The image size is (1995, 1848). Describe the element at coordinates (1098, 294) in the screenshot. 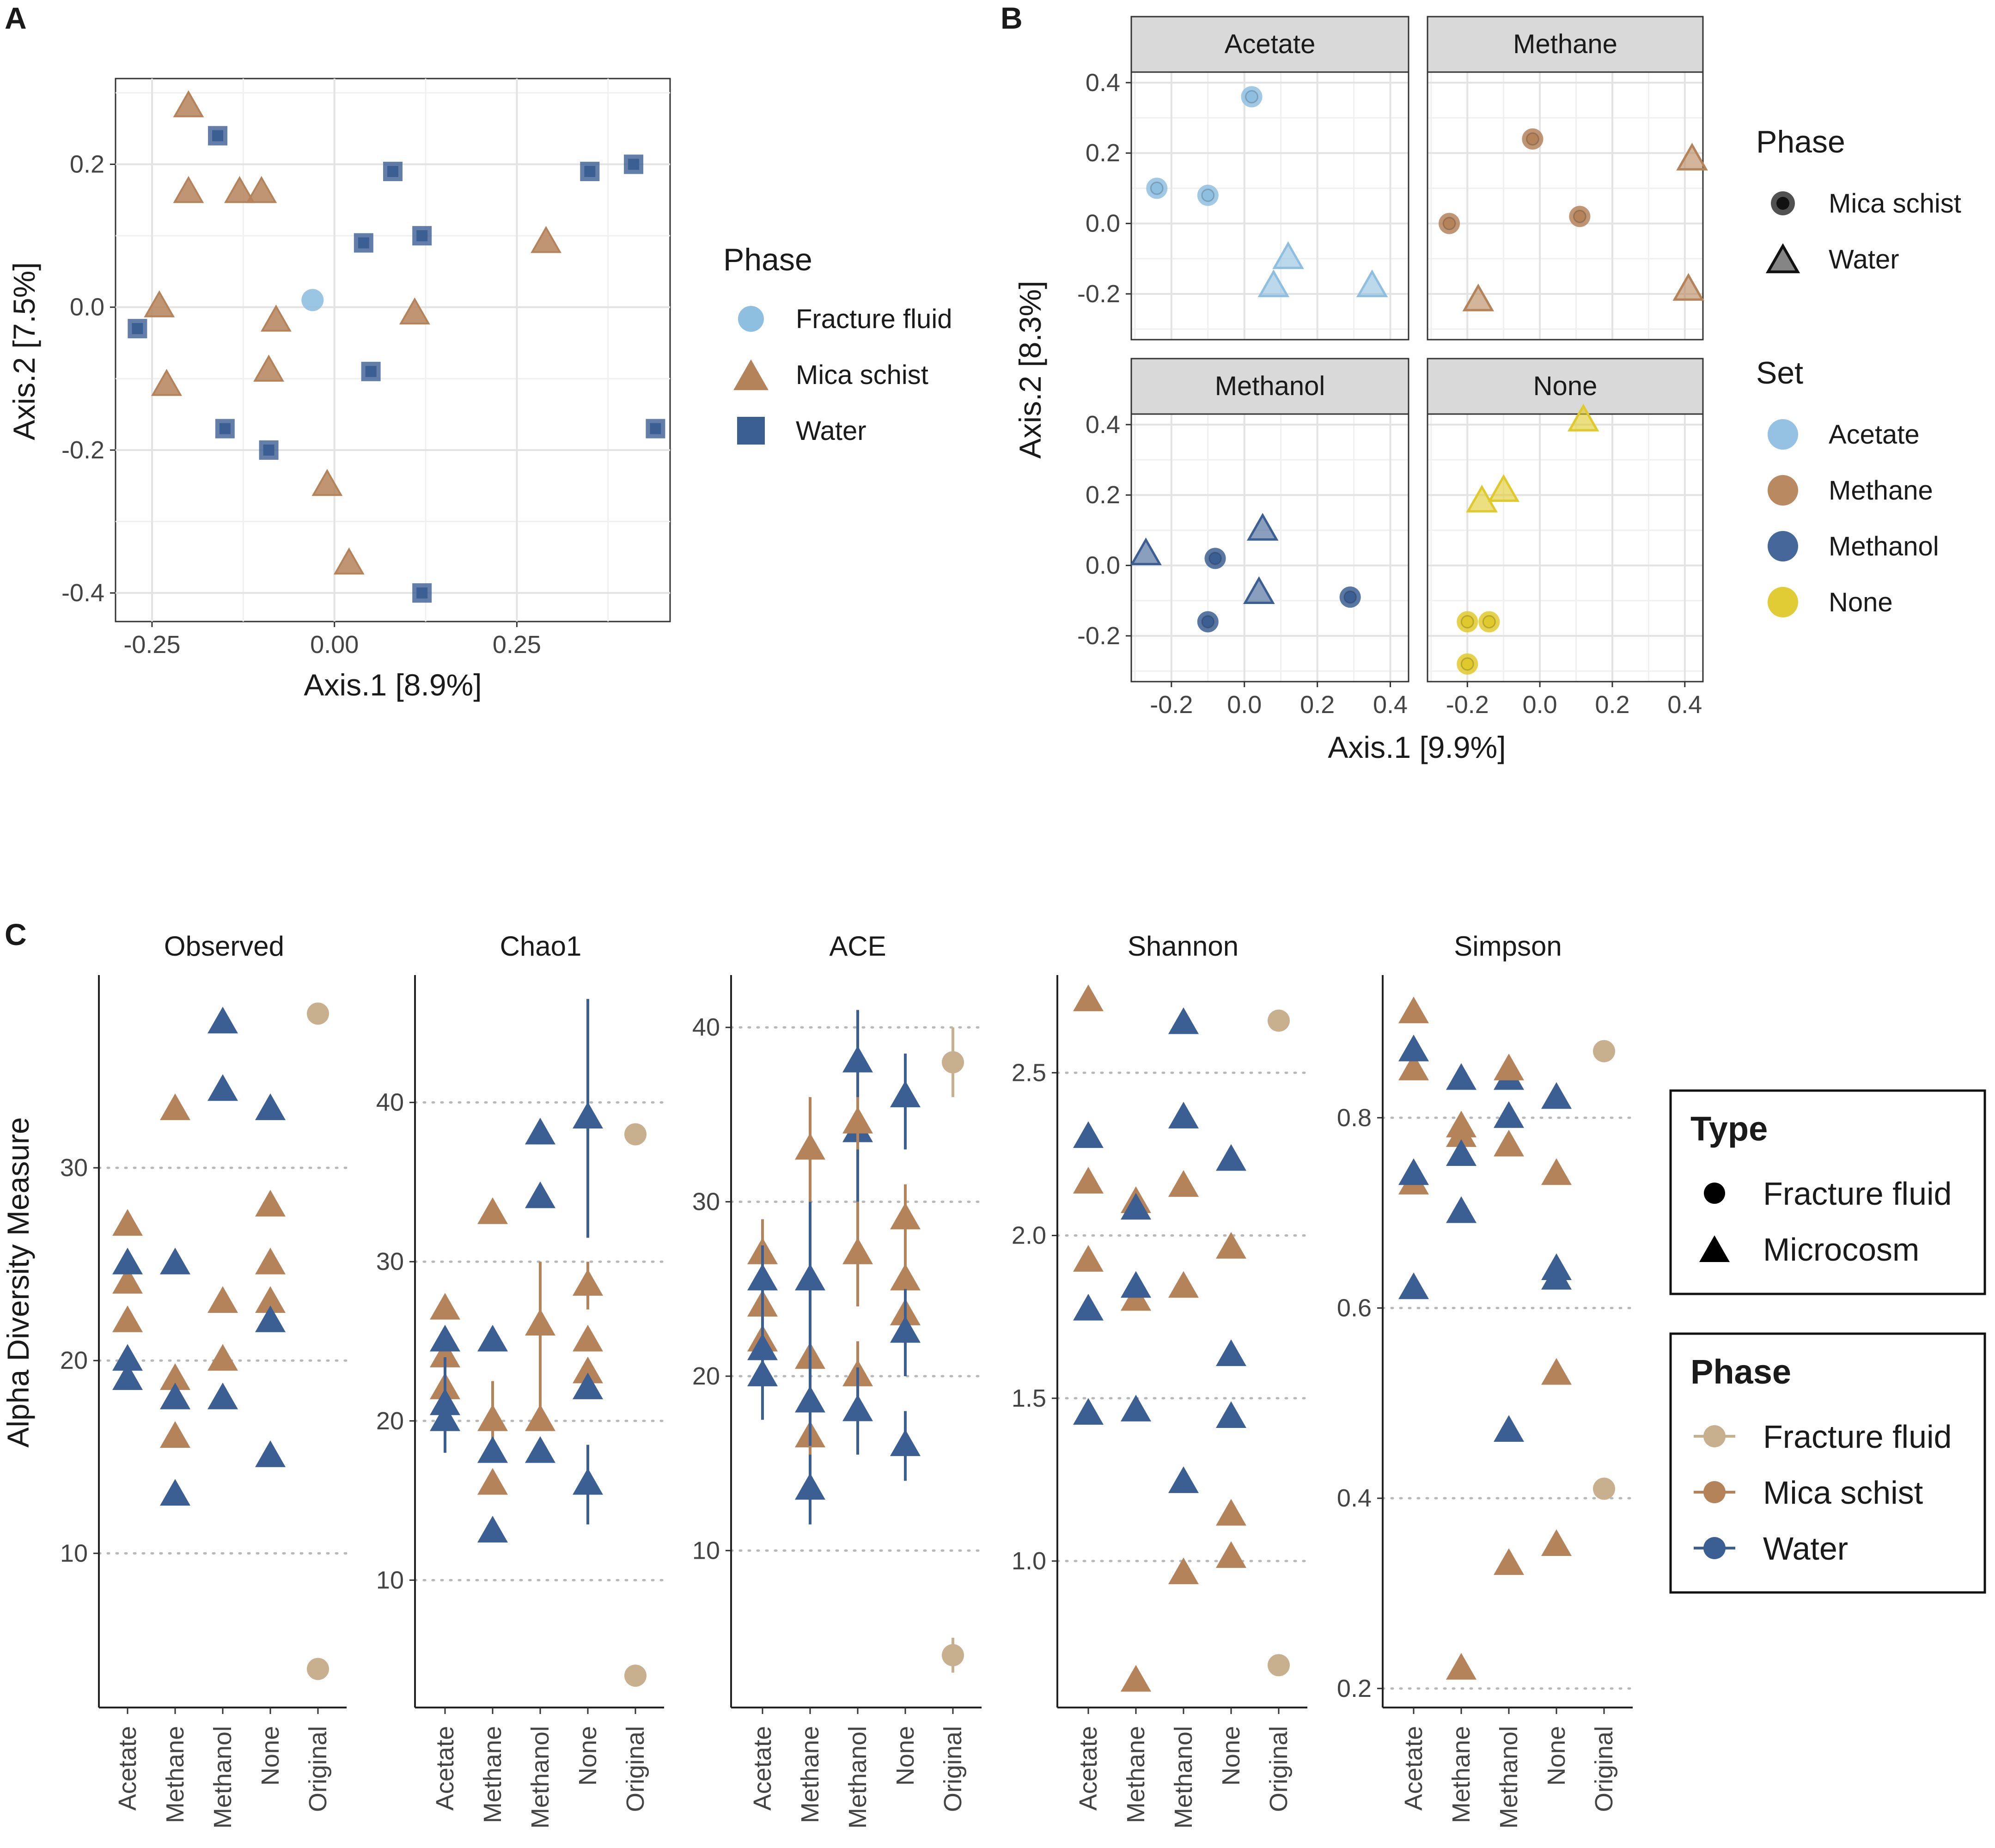

I see `panel-b-ytick-label: -0.2` at that location.